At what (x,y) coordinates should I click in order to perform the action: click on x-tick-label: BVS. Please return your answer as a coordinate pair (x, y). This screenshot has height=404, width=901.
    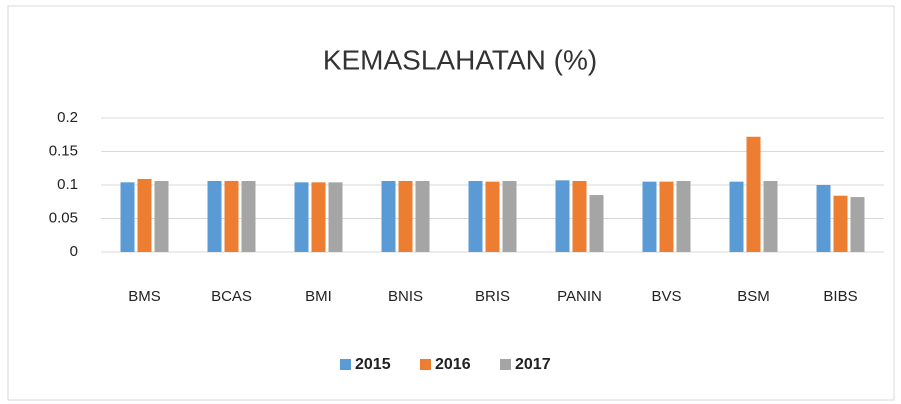
    Looking at the image, I should click on (666, 296).